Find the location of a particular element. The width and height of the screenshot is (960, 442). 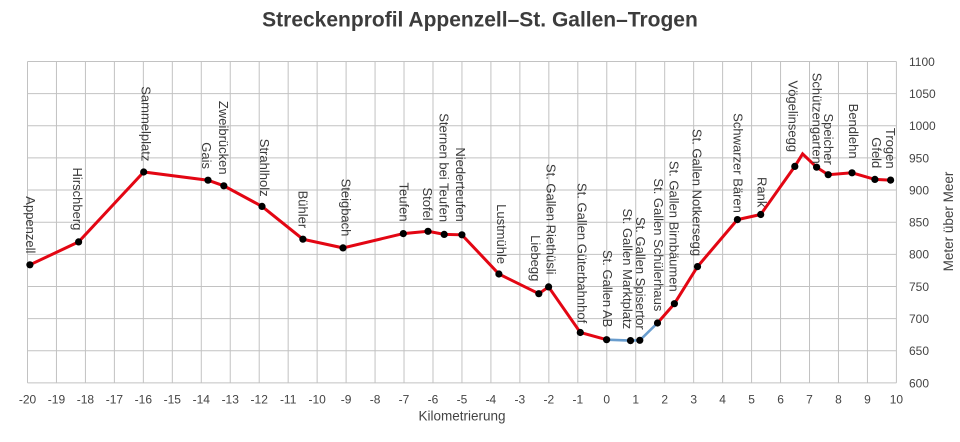

svg-text: Kilometrierung is located at coordinates (461, 416).